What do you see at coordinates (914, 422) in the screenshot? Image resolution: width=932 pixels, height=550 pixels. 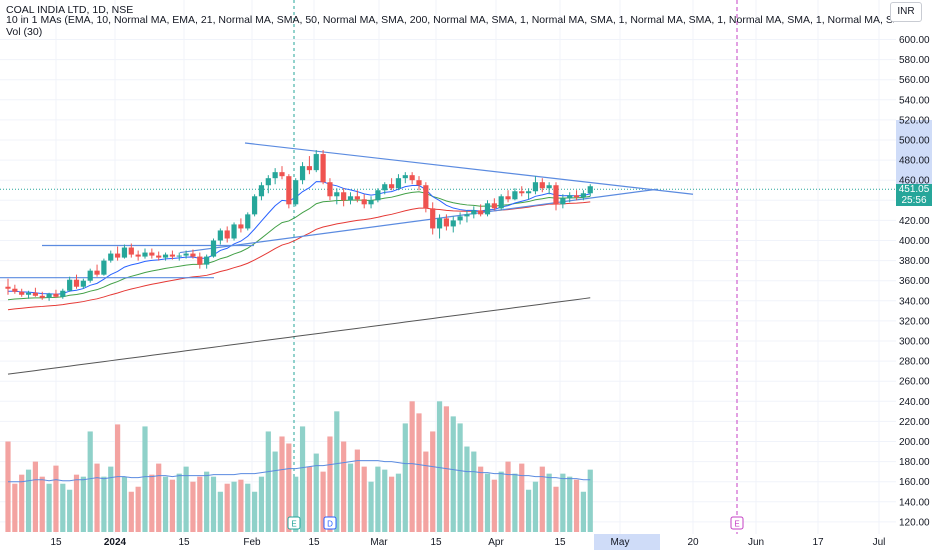 I see `y-tick-label: 220.00` at bounding box center [914, 422].